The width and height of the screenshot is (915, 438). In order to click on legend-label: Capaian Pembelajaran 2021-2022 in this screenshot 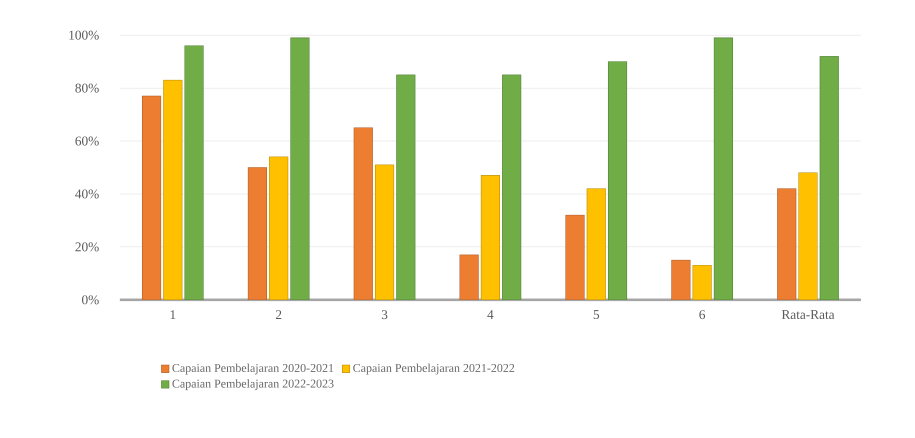, I will do `click(433, 369)`.